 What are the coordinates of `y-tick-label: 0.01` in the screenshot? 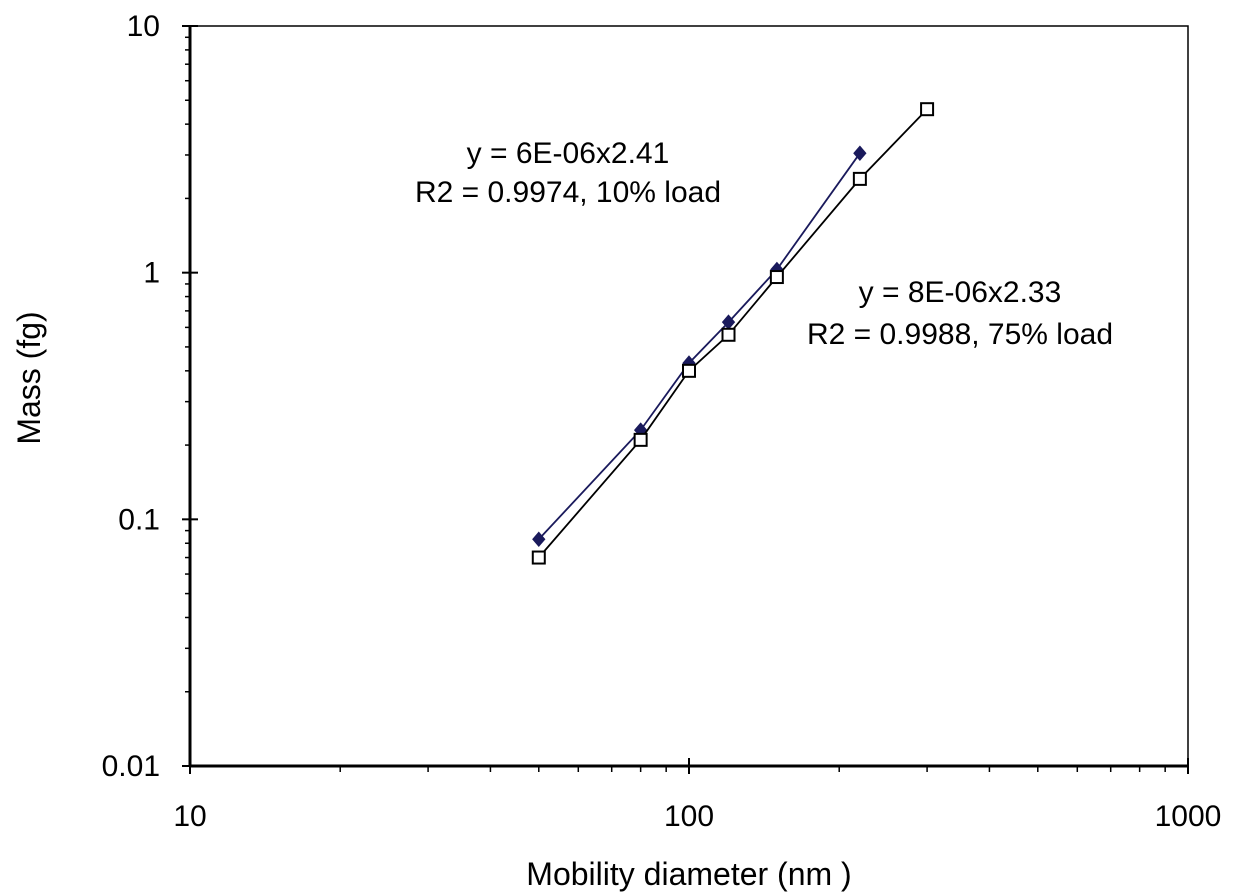 It's located at (131, 766).